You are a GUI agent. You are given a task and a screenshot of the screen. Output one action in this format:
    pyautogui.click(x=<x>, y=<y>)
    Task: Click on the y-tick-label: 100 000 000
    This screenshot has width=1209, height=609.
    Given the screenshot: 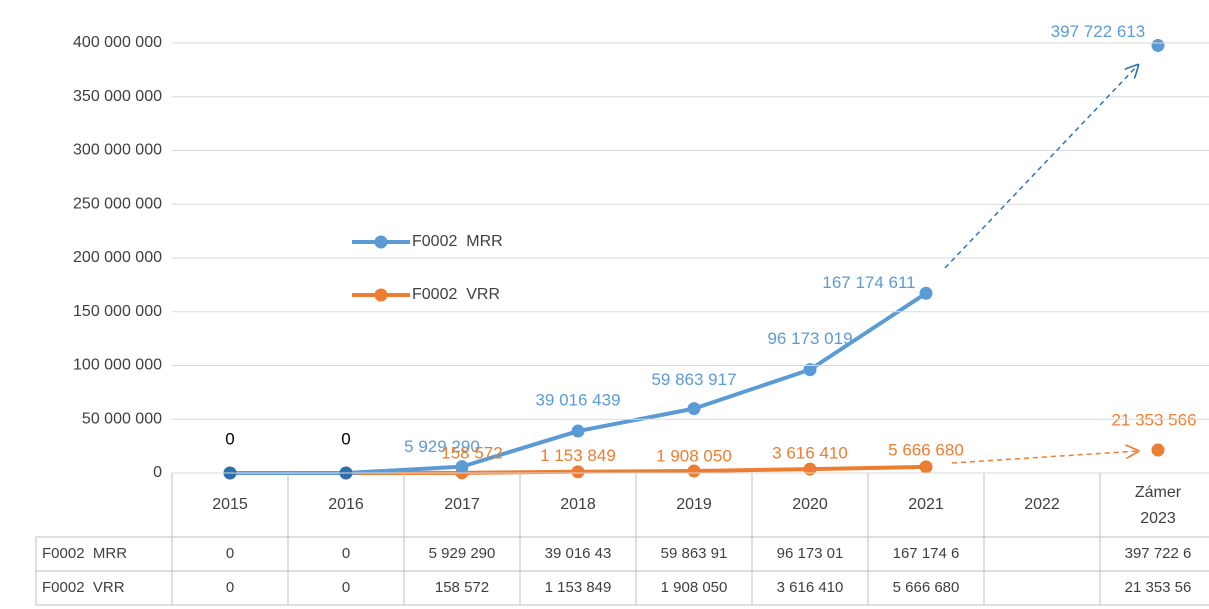 What is the action you would take?
    pyautogui.click(x=117, y=365)
    